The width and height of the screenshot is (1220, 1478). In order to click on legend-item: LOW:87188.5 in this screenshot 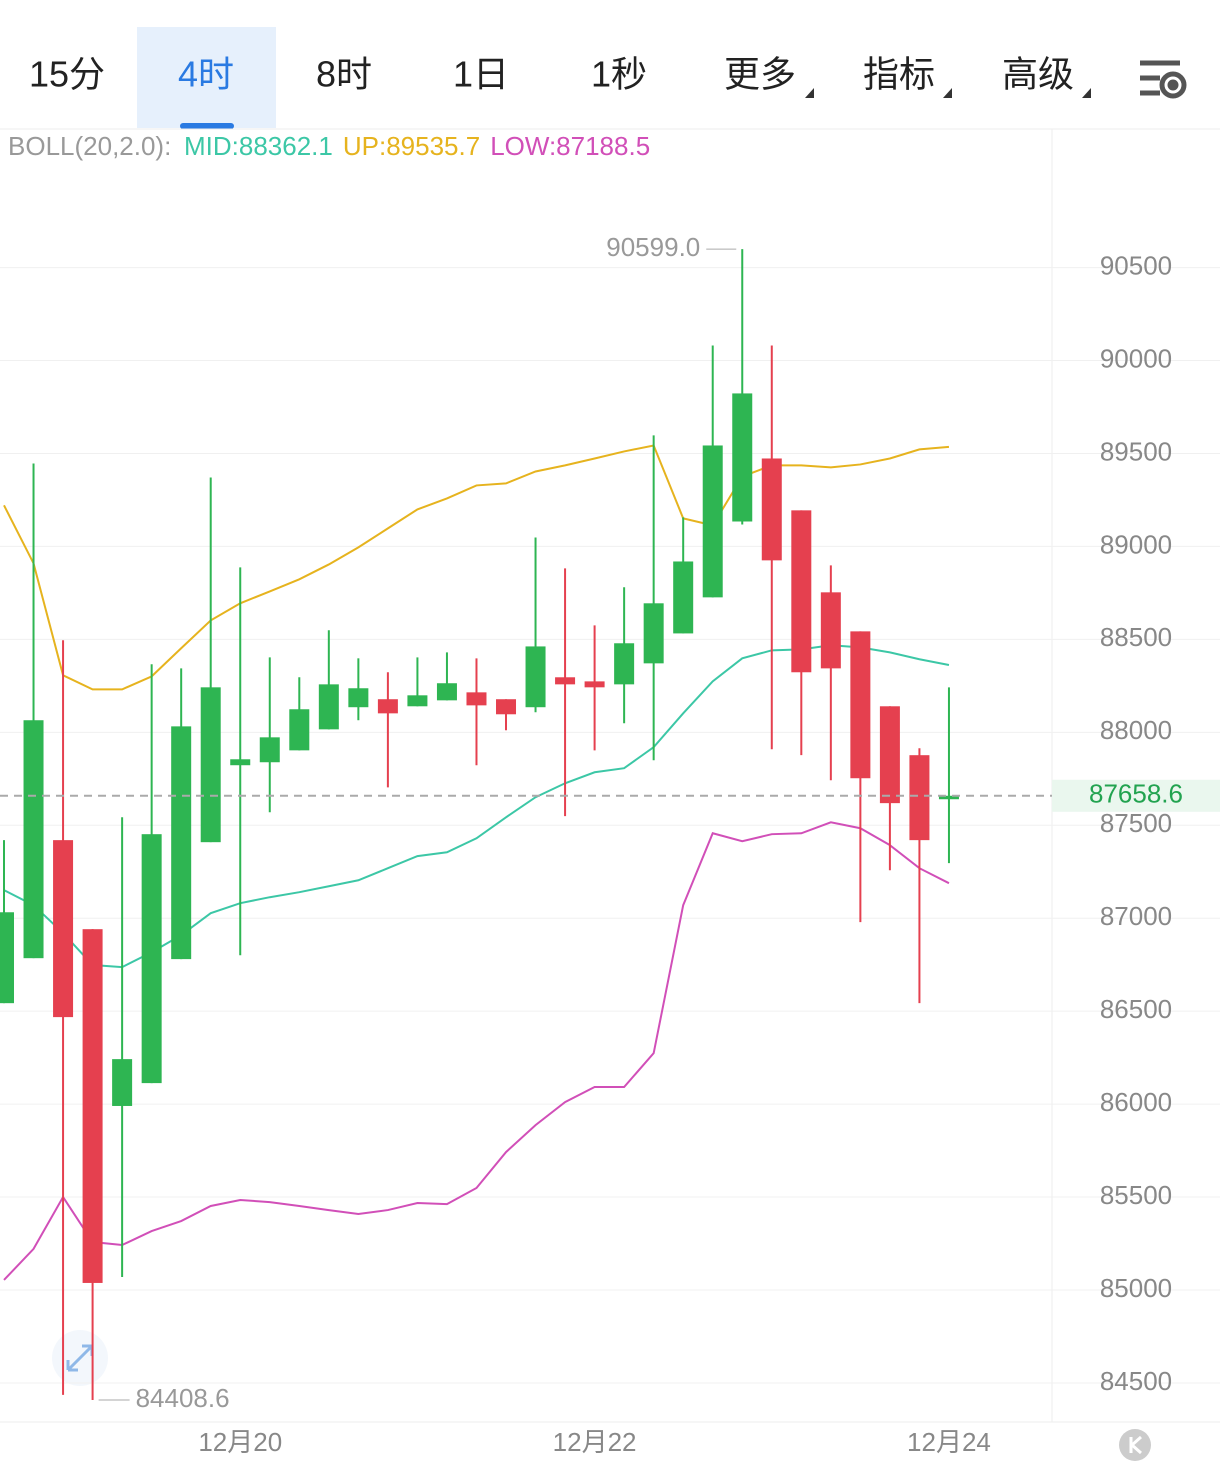, I will do `click(570, 146)`.